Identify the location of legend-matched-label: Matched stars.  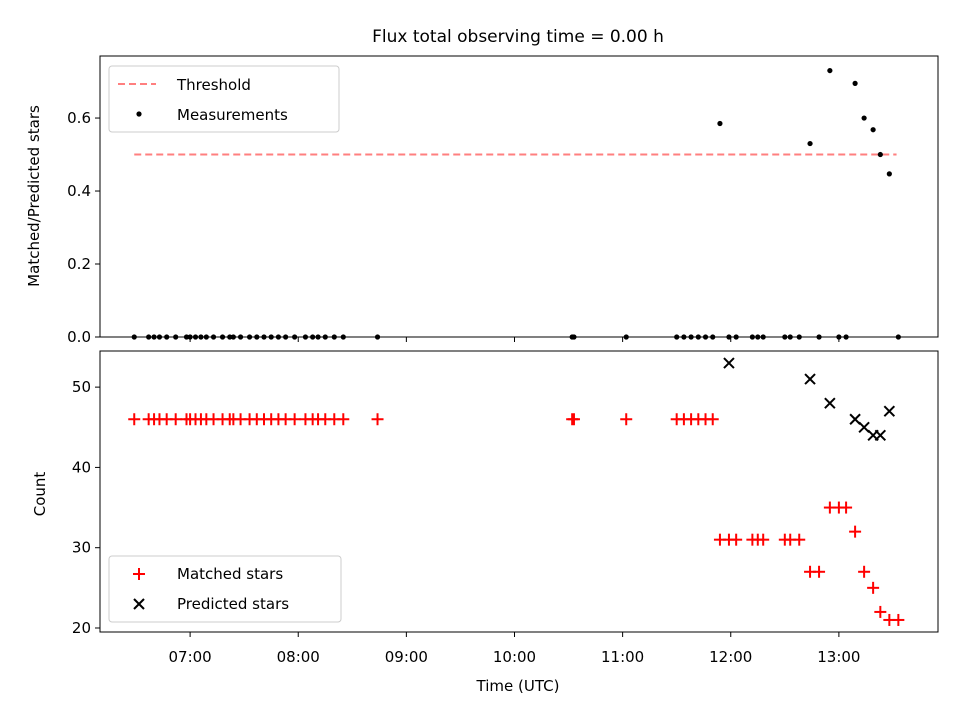
(230, 574).